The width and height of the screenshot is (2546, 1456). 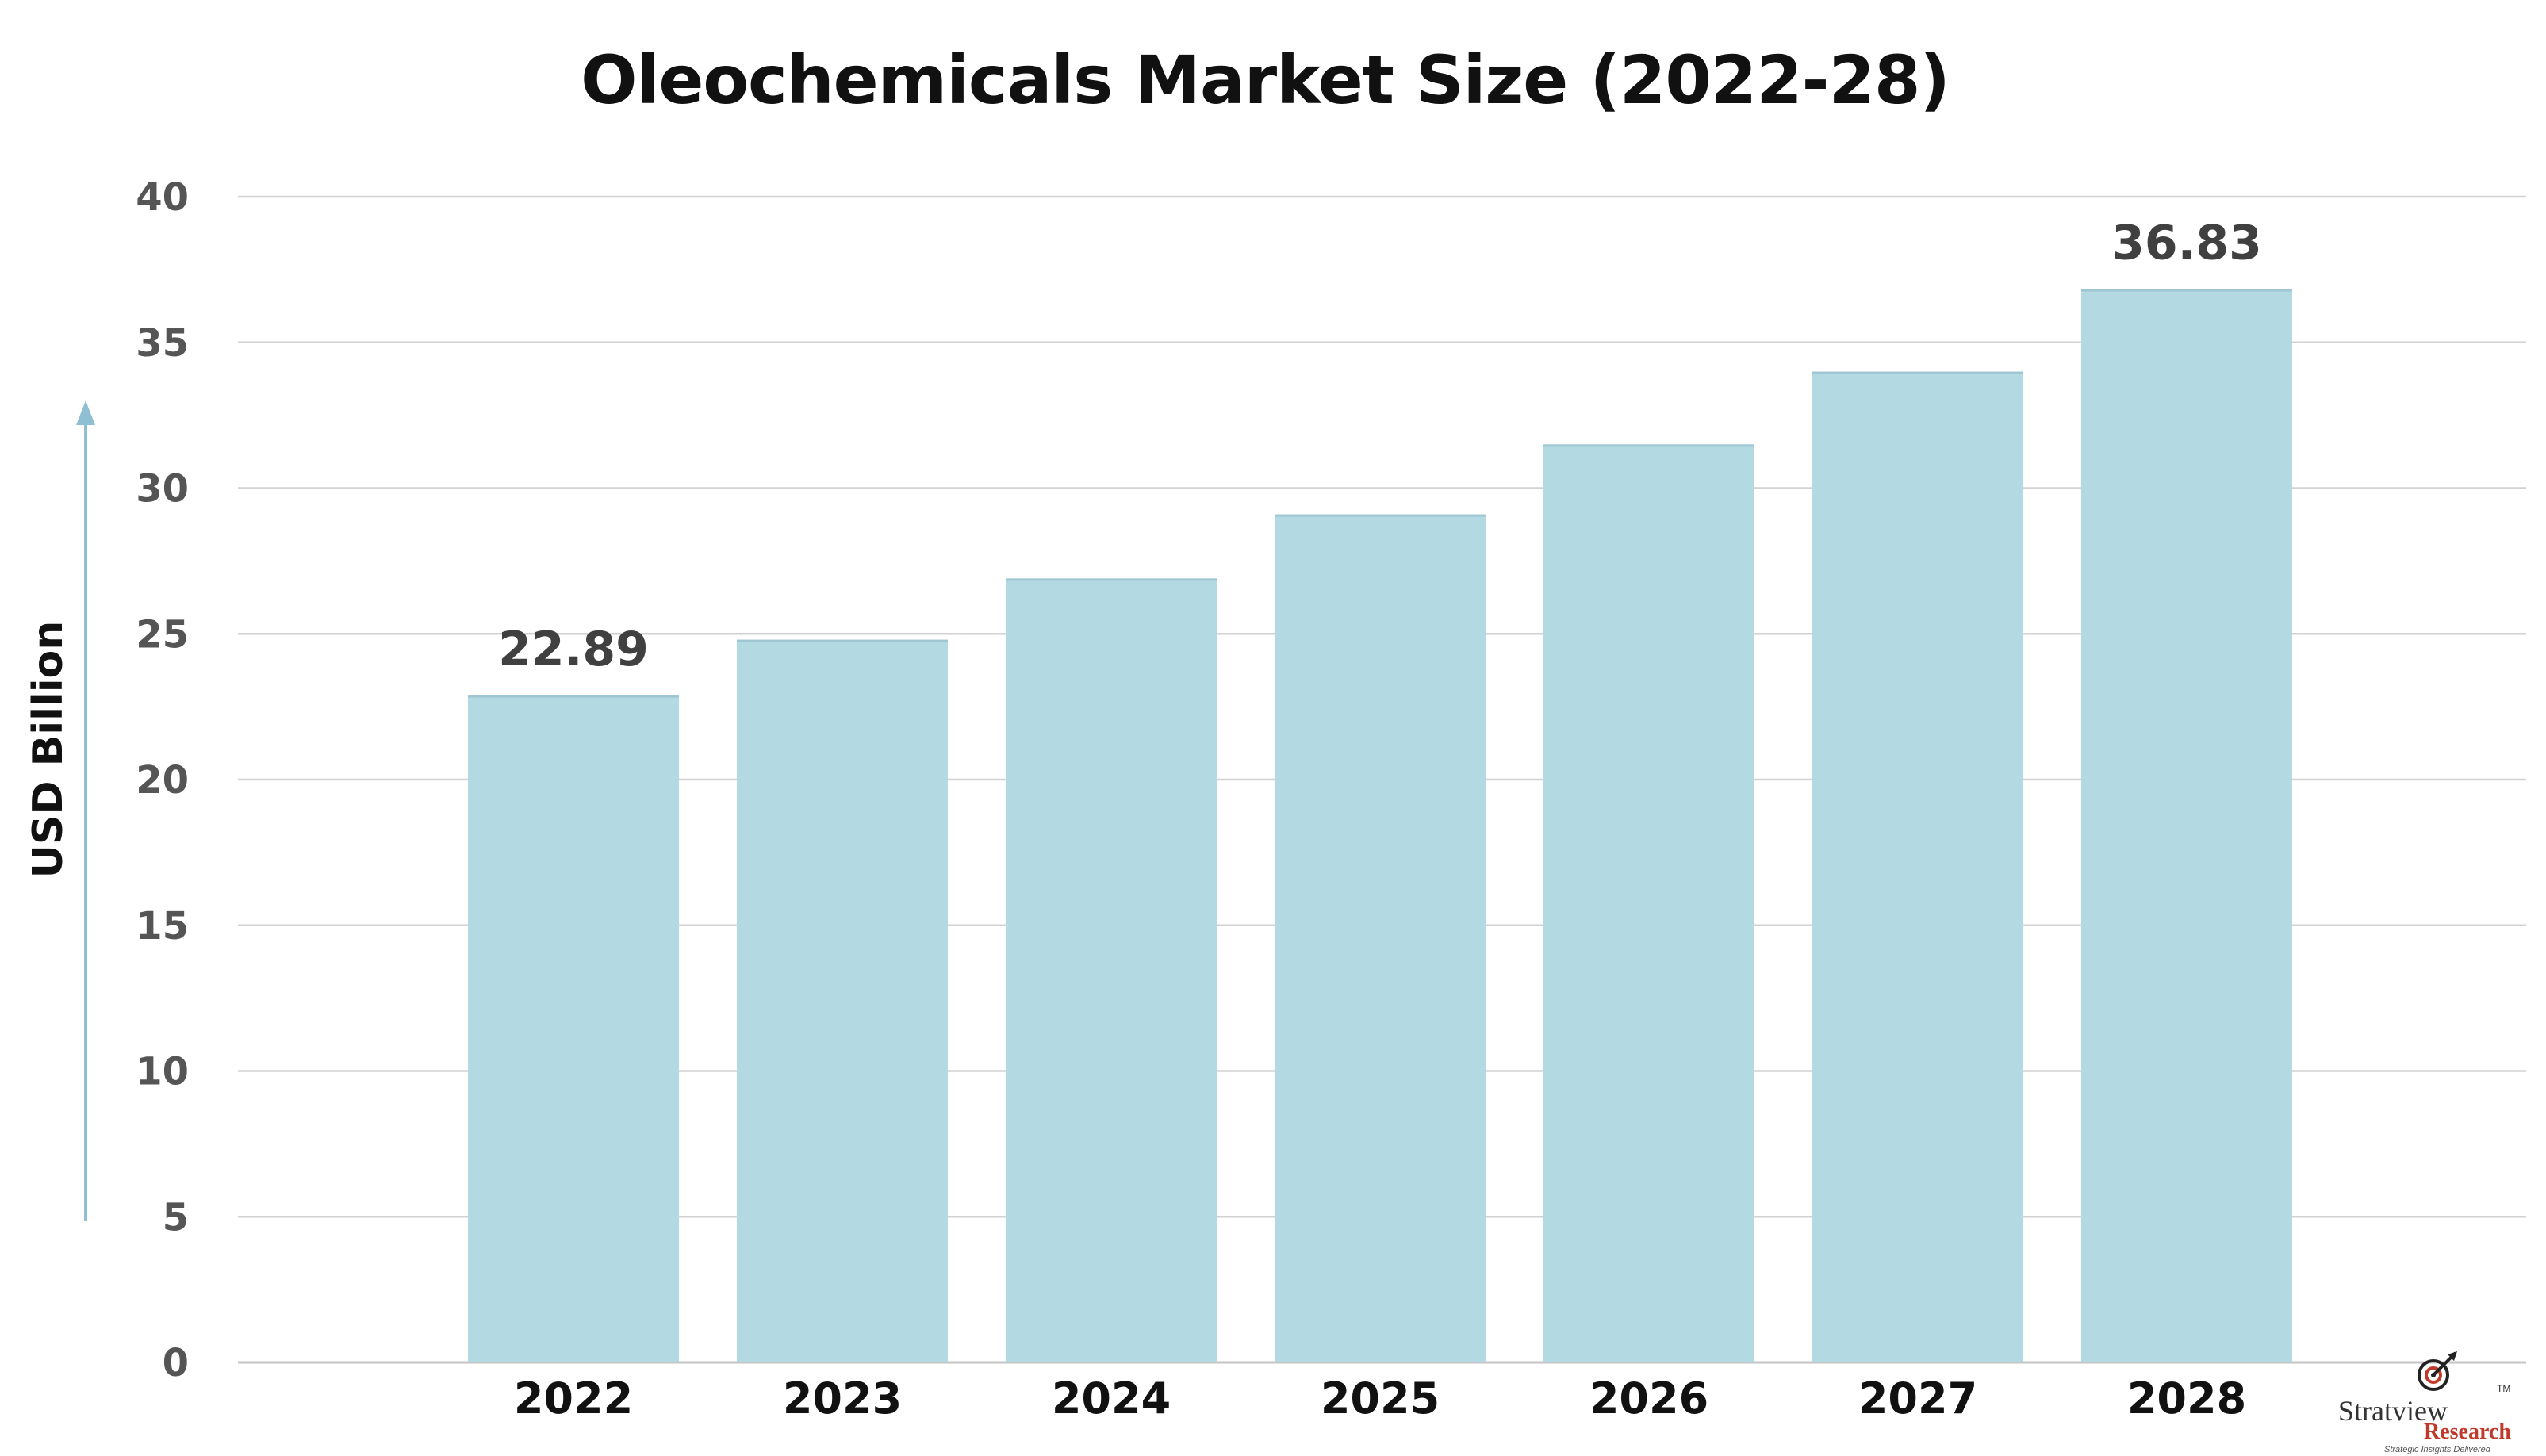 What do you see at coordinates (573, 1028) in the screenshot?
I see `bar-2022` at bounding box center [573, 1028].